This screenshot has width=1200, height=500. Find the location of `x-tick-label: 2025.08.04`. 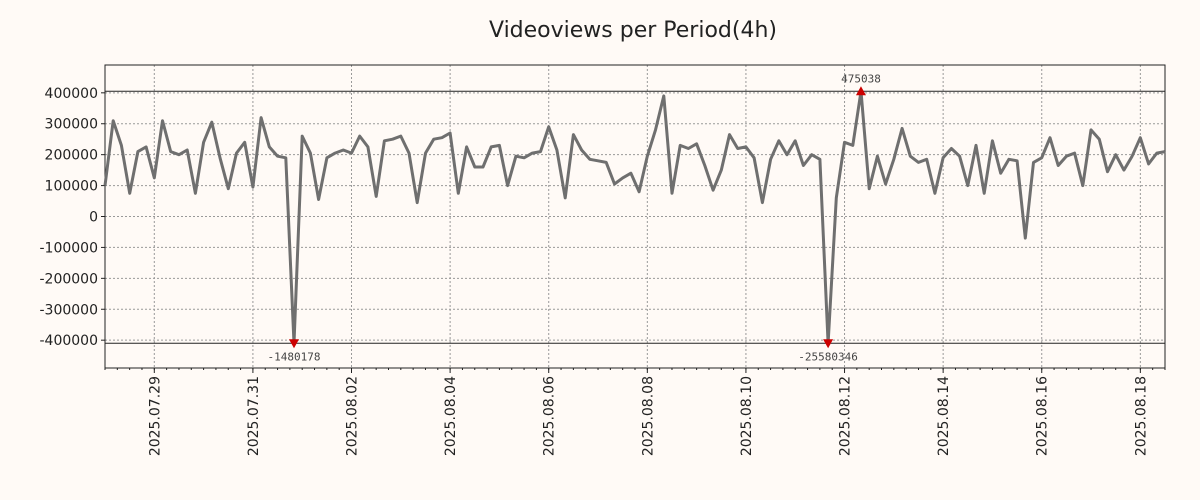

x-tick-label: 2025.08.04 is located at coordinates (451, 416).